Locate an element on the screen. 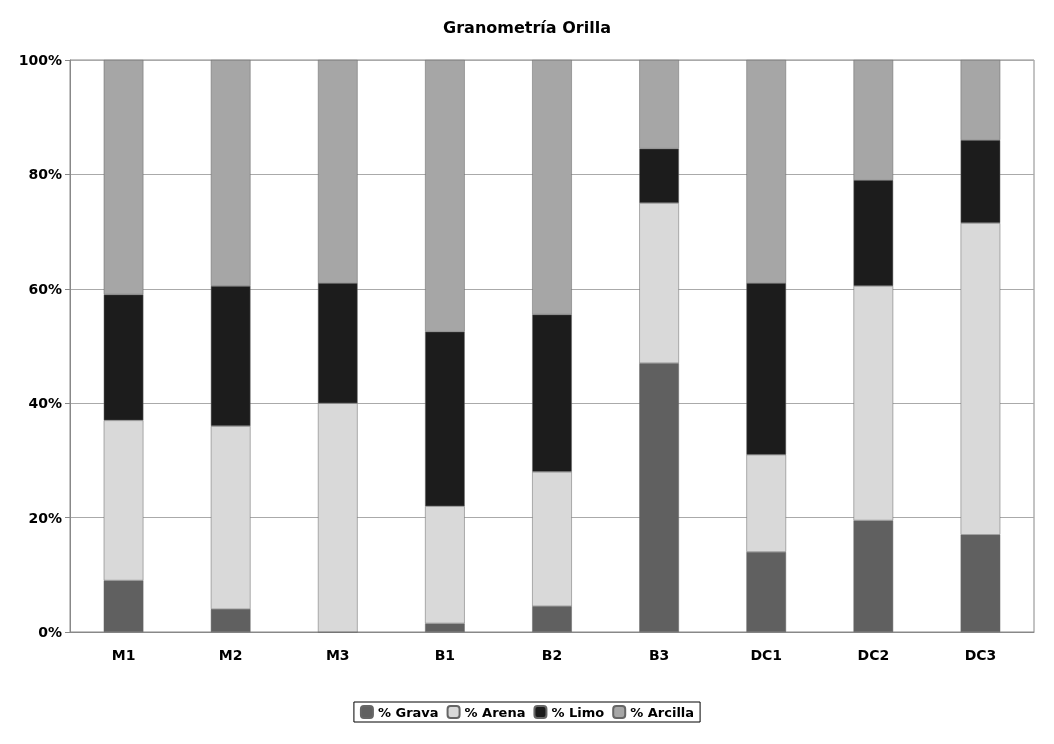 The image size is (1054, 744). legend-label: % Arena is located at coordinates (495, 712).